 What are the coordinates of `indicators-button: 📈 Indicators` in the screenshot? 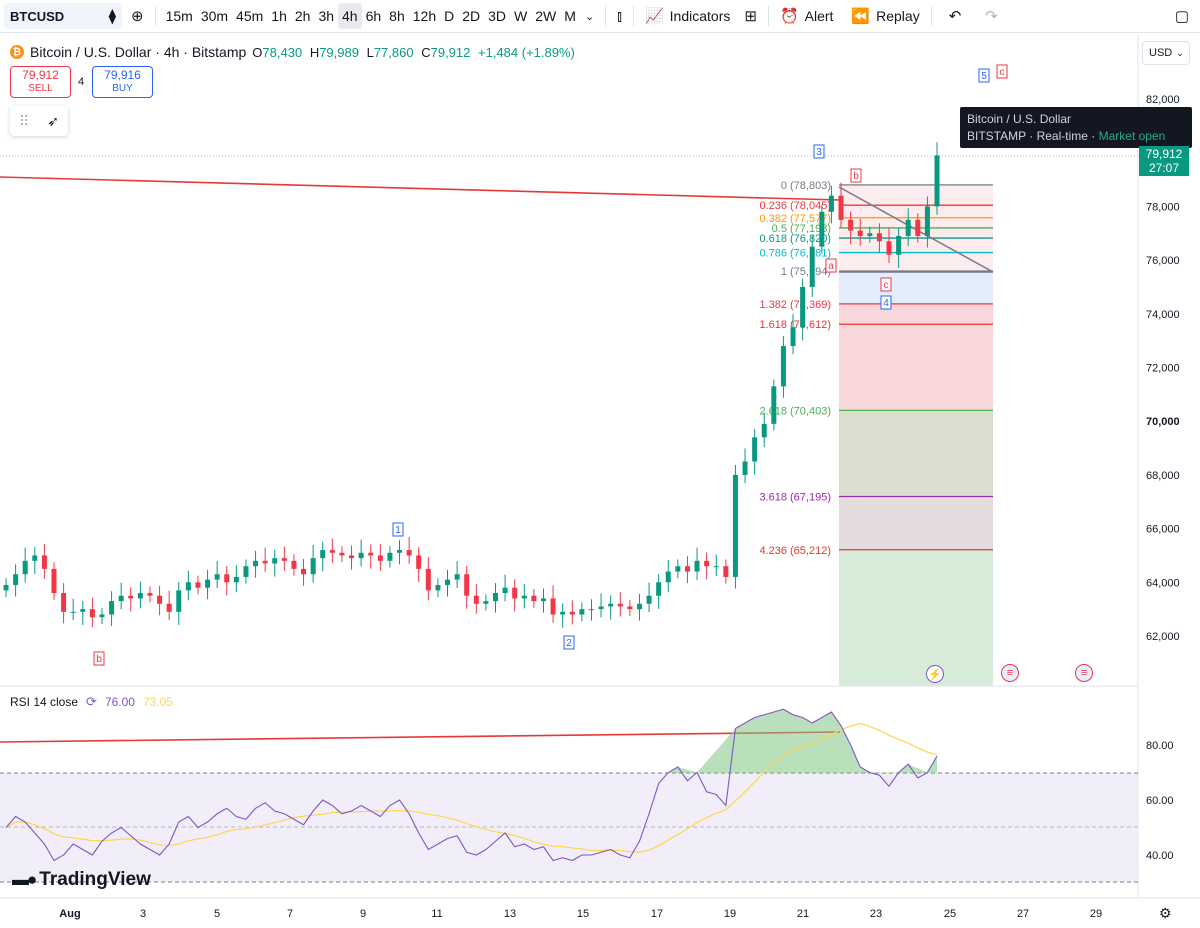 It's located at (687, 16).